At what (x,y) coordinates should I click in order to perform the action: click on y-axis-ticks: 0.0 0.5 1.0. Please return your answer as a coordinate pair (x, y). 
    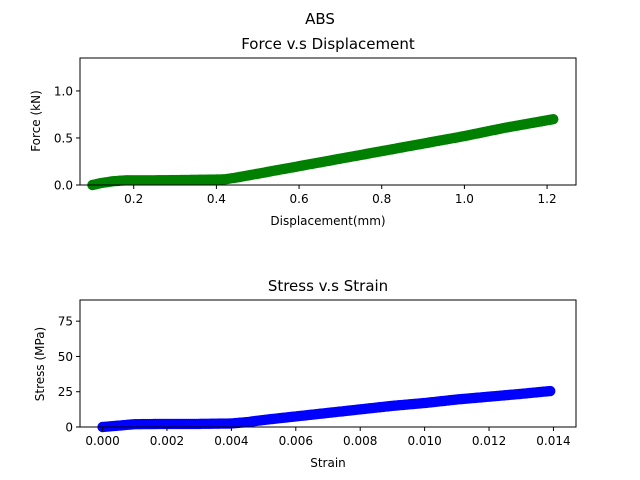
    Looking at the image, I should click on (67, 138).